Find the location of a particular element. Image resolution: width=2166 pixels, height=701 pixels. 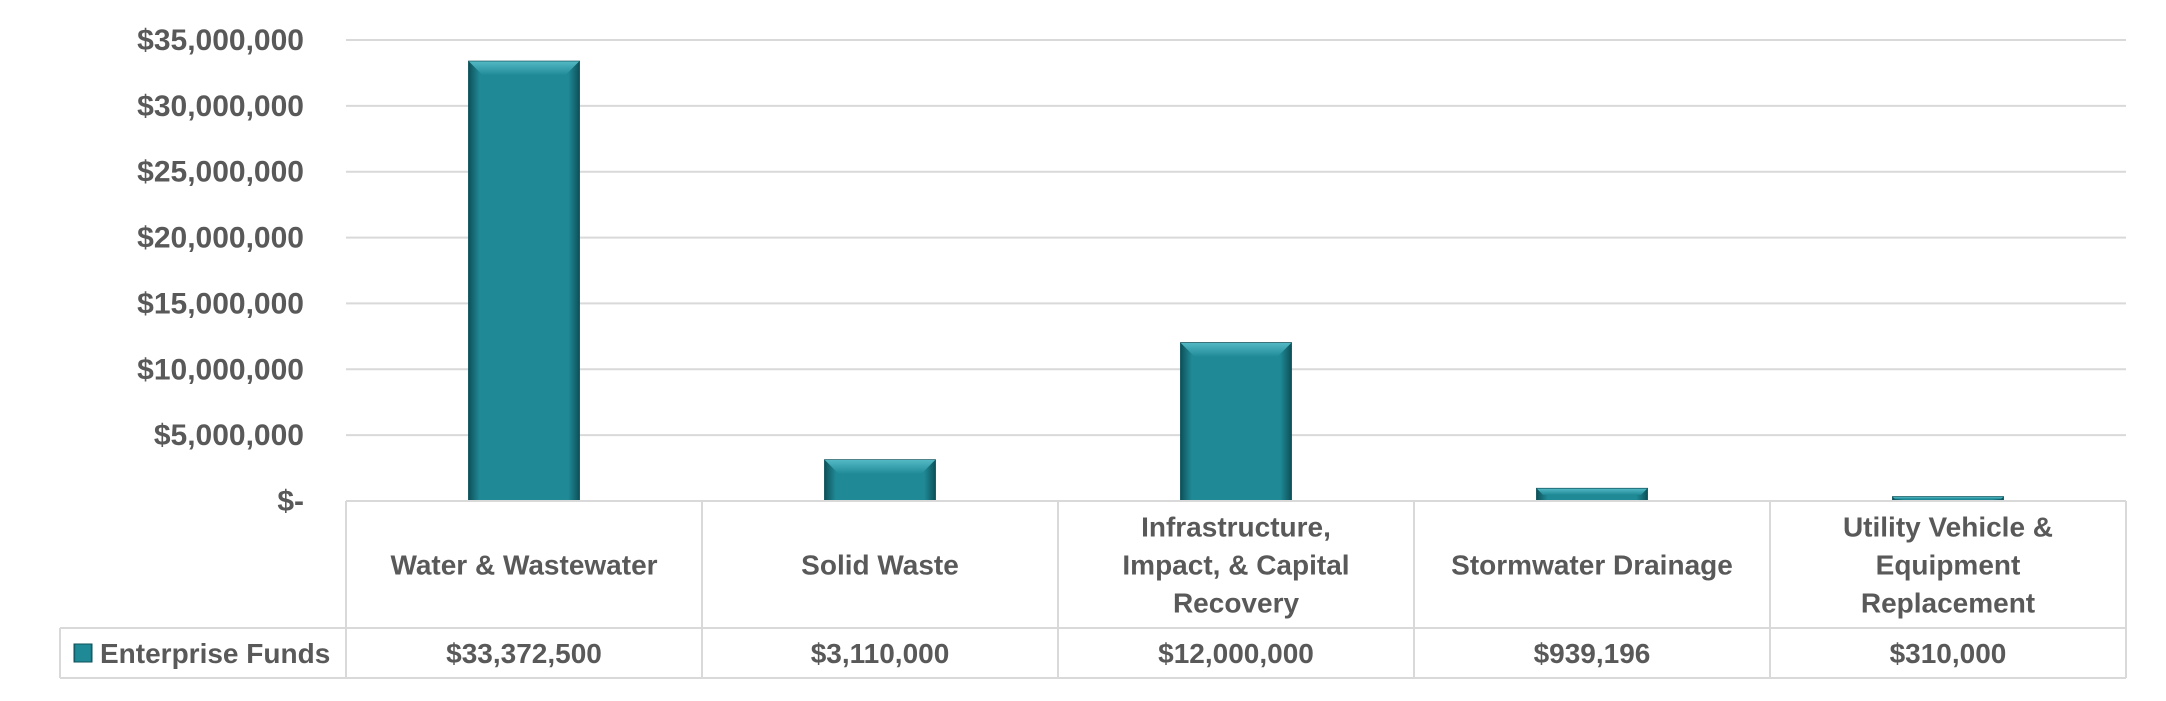

y-tick-label: $10,000,000 is located at coordinates (220, 369).